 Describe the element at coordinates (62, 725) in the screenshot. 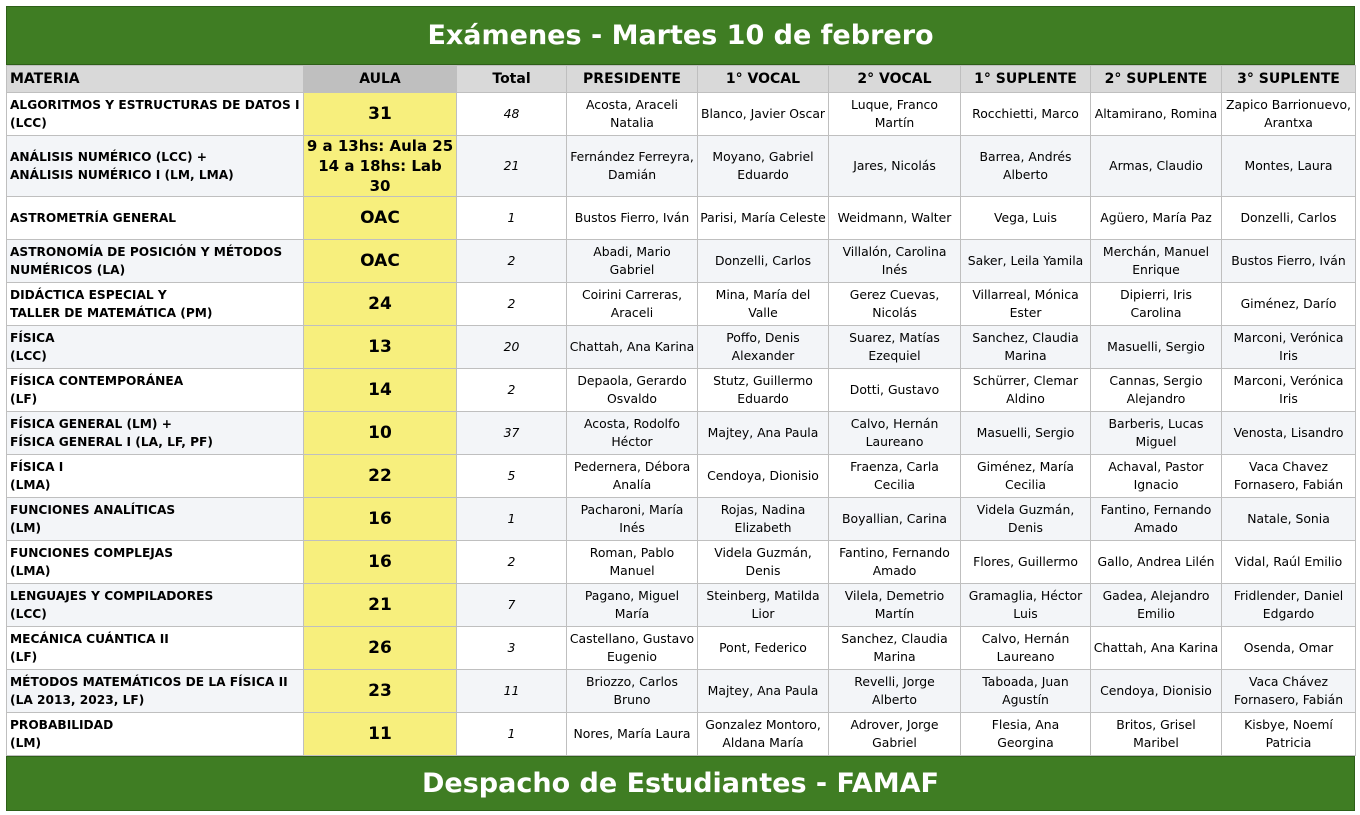

I see `materia-line: PROBABILIDAD` at that location.